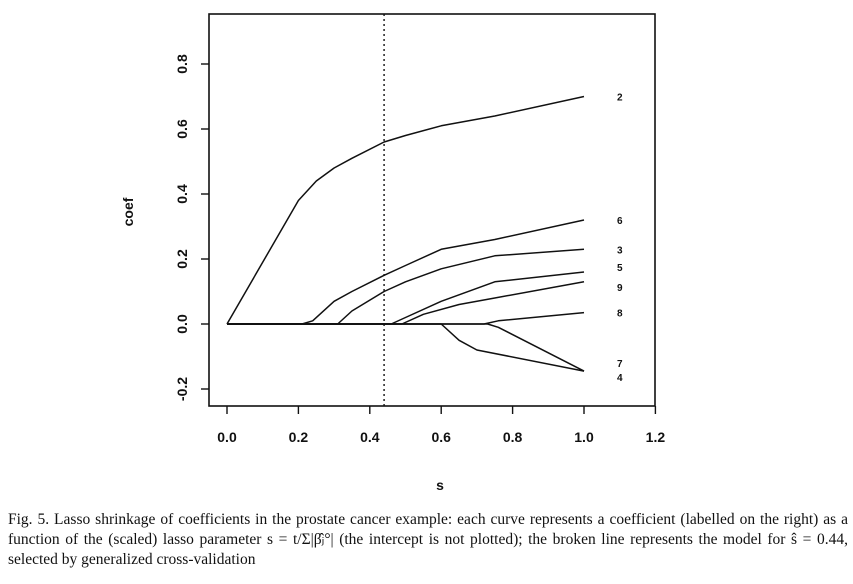 The height and width of the screenshot is (584, 853). I want to click on series-labels: 2 6 3 5 9 8 7 4, so click(620, 239).